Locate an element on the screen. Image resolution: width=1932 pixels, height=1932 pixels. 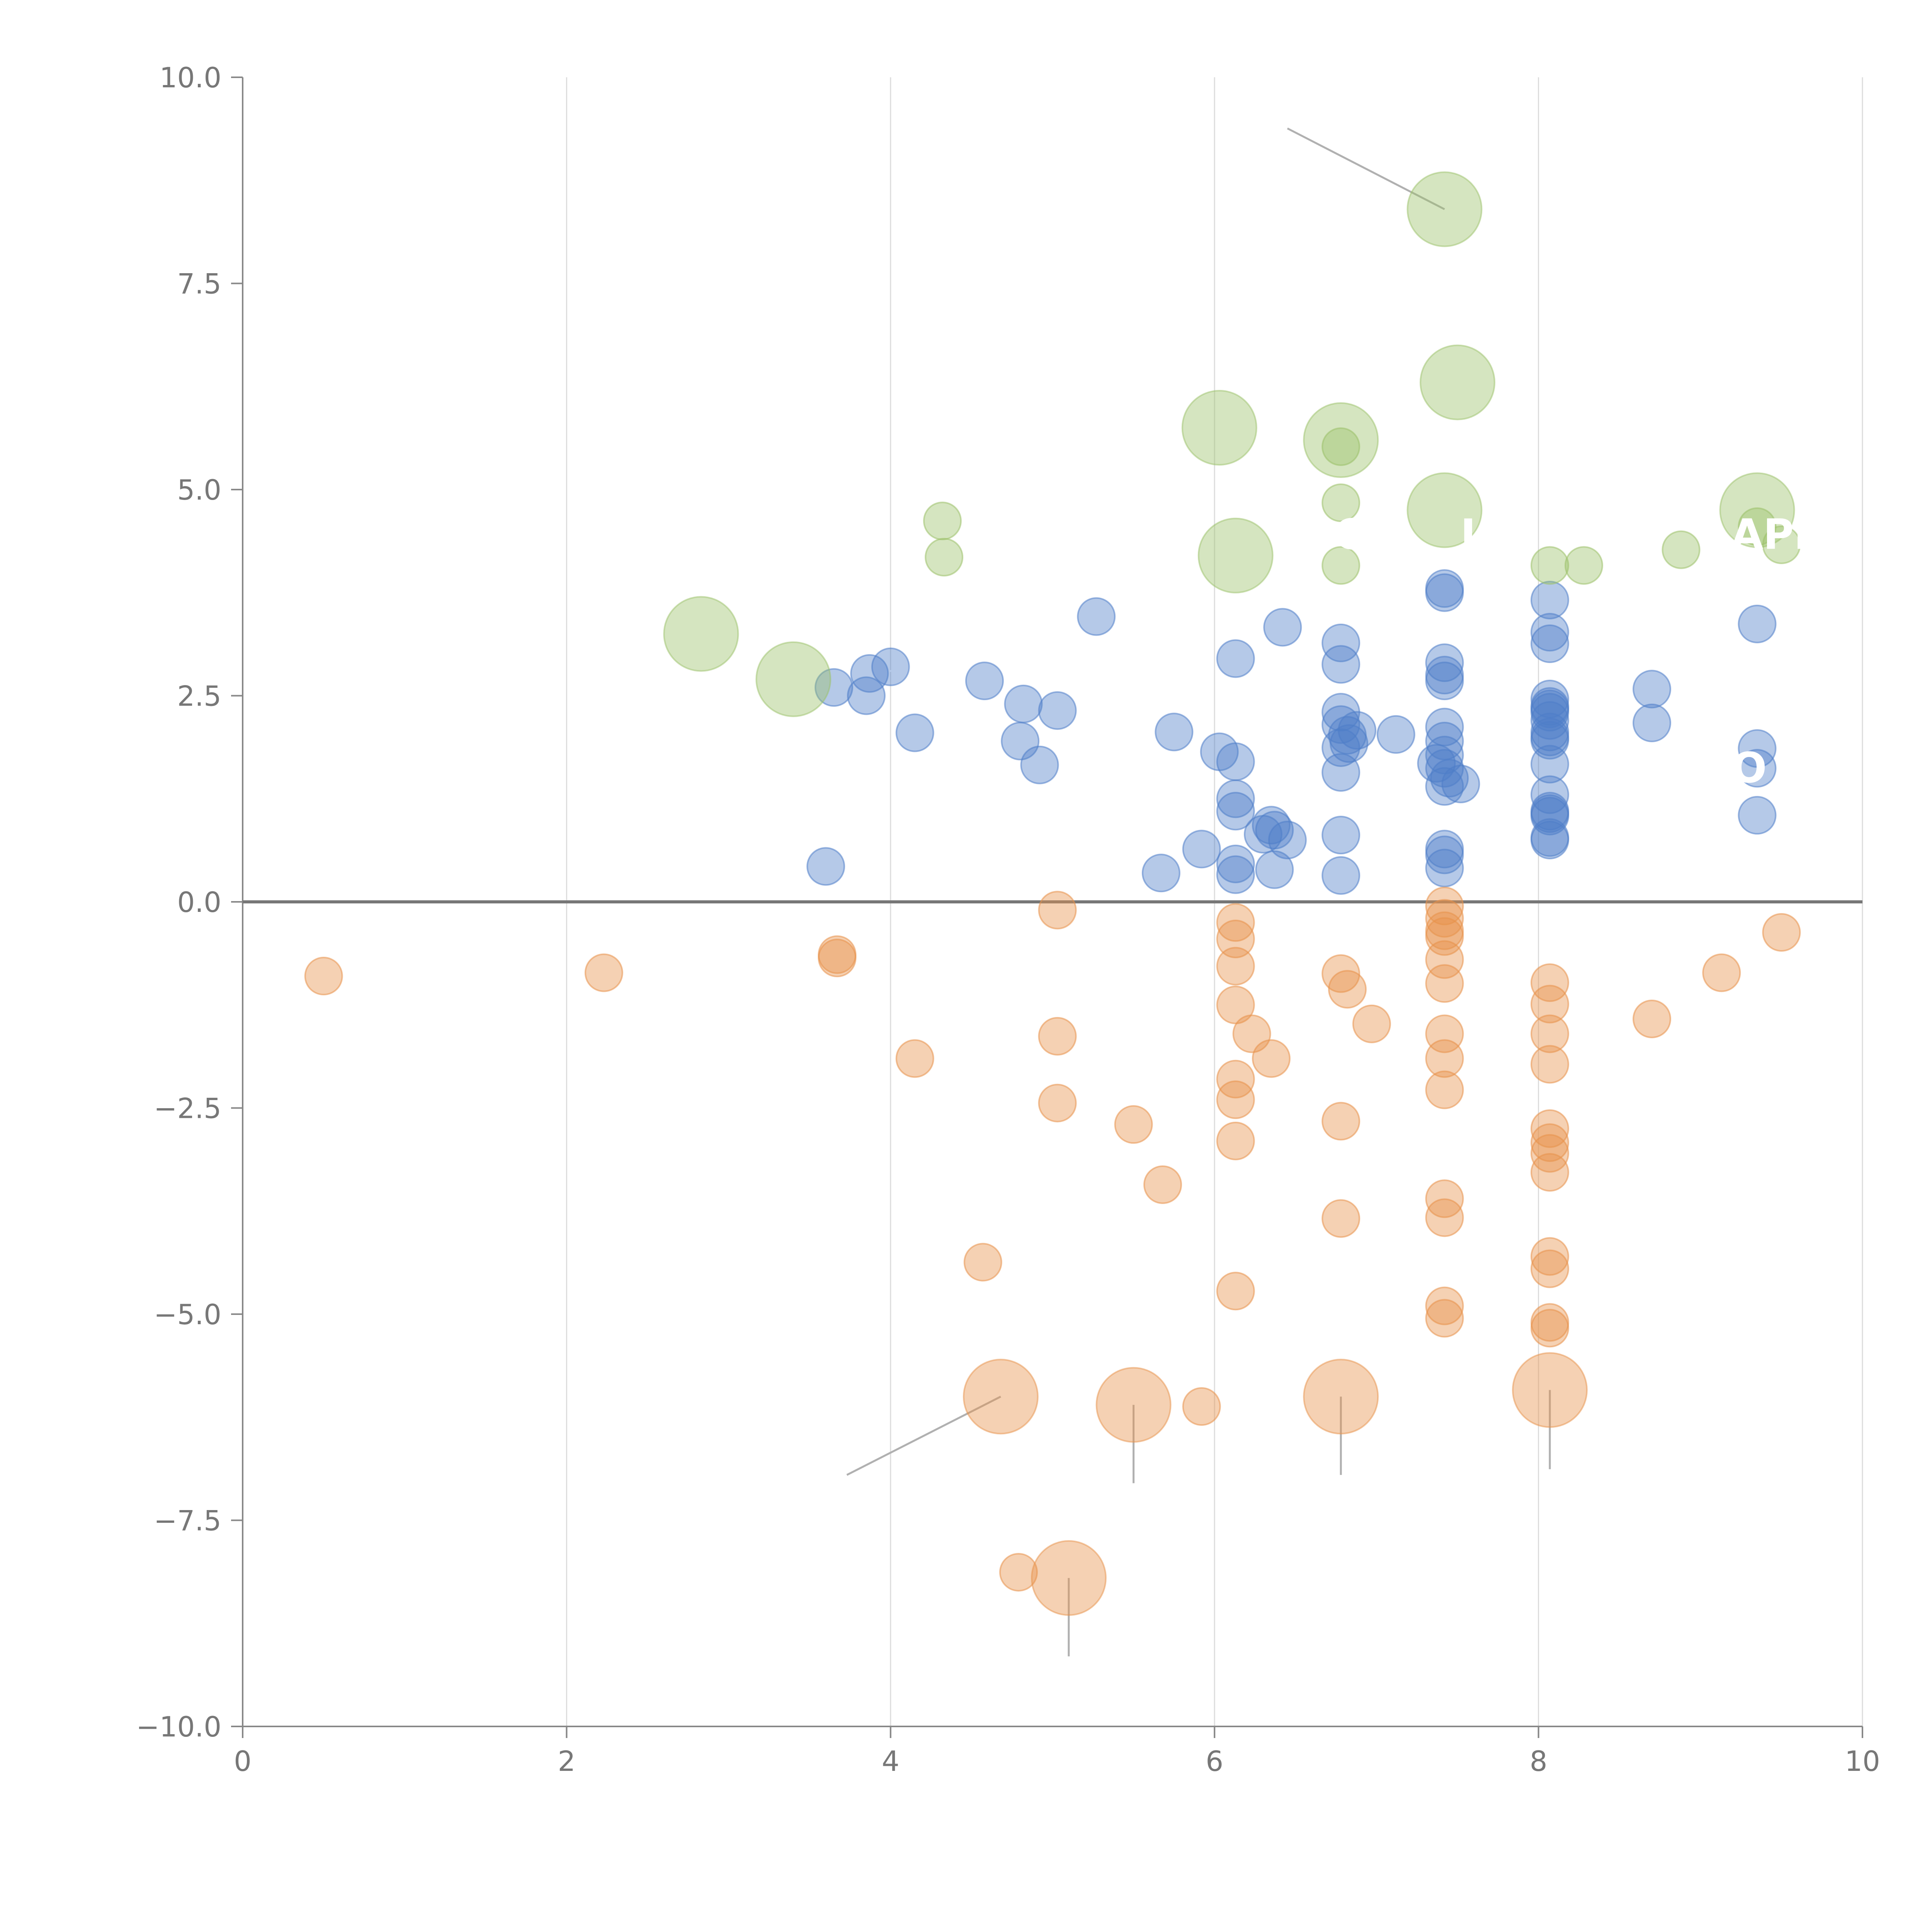
x-tick-label: 8 is located at coordinates (1539, 1761).